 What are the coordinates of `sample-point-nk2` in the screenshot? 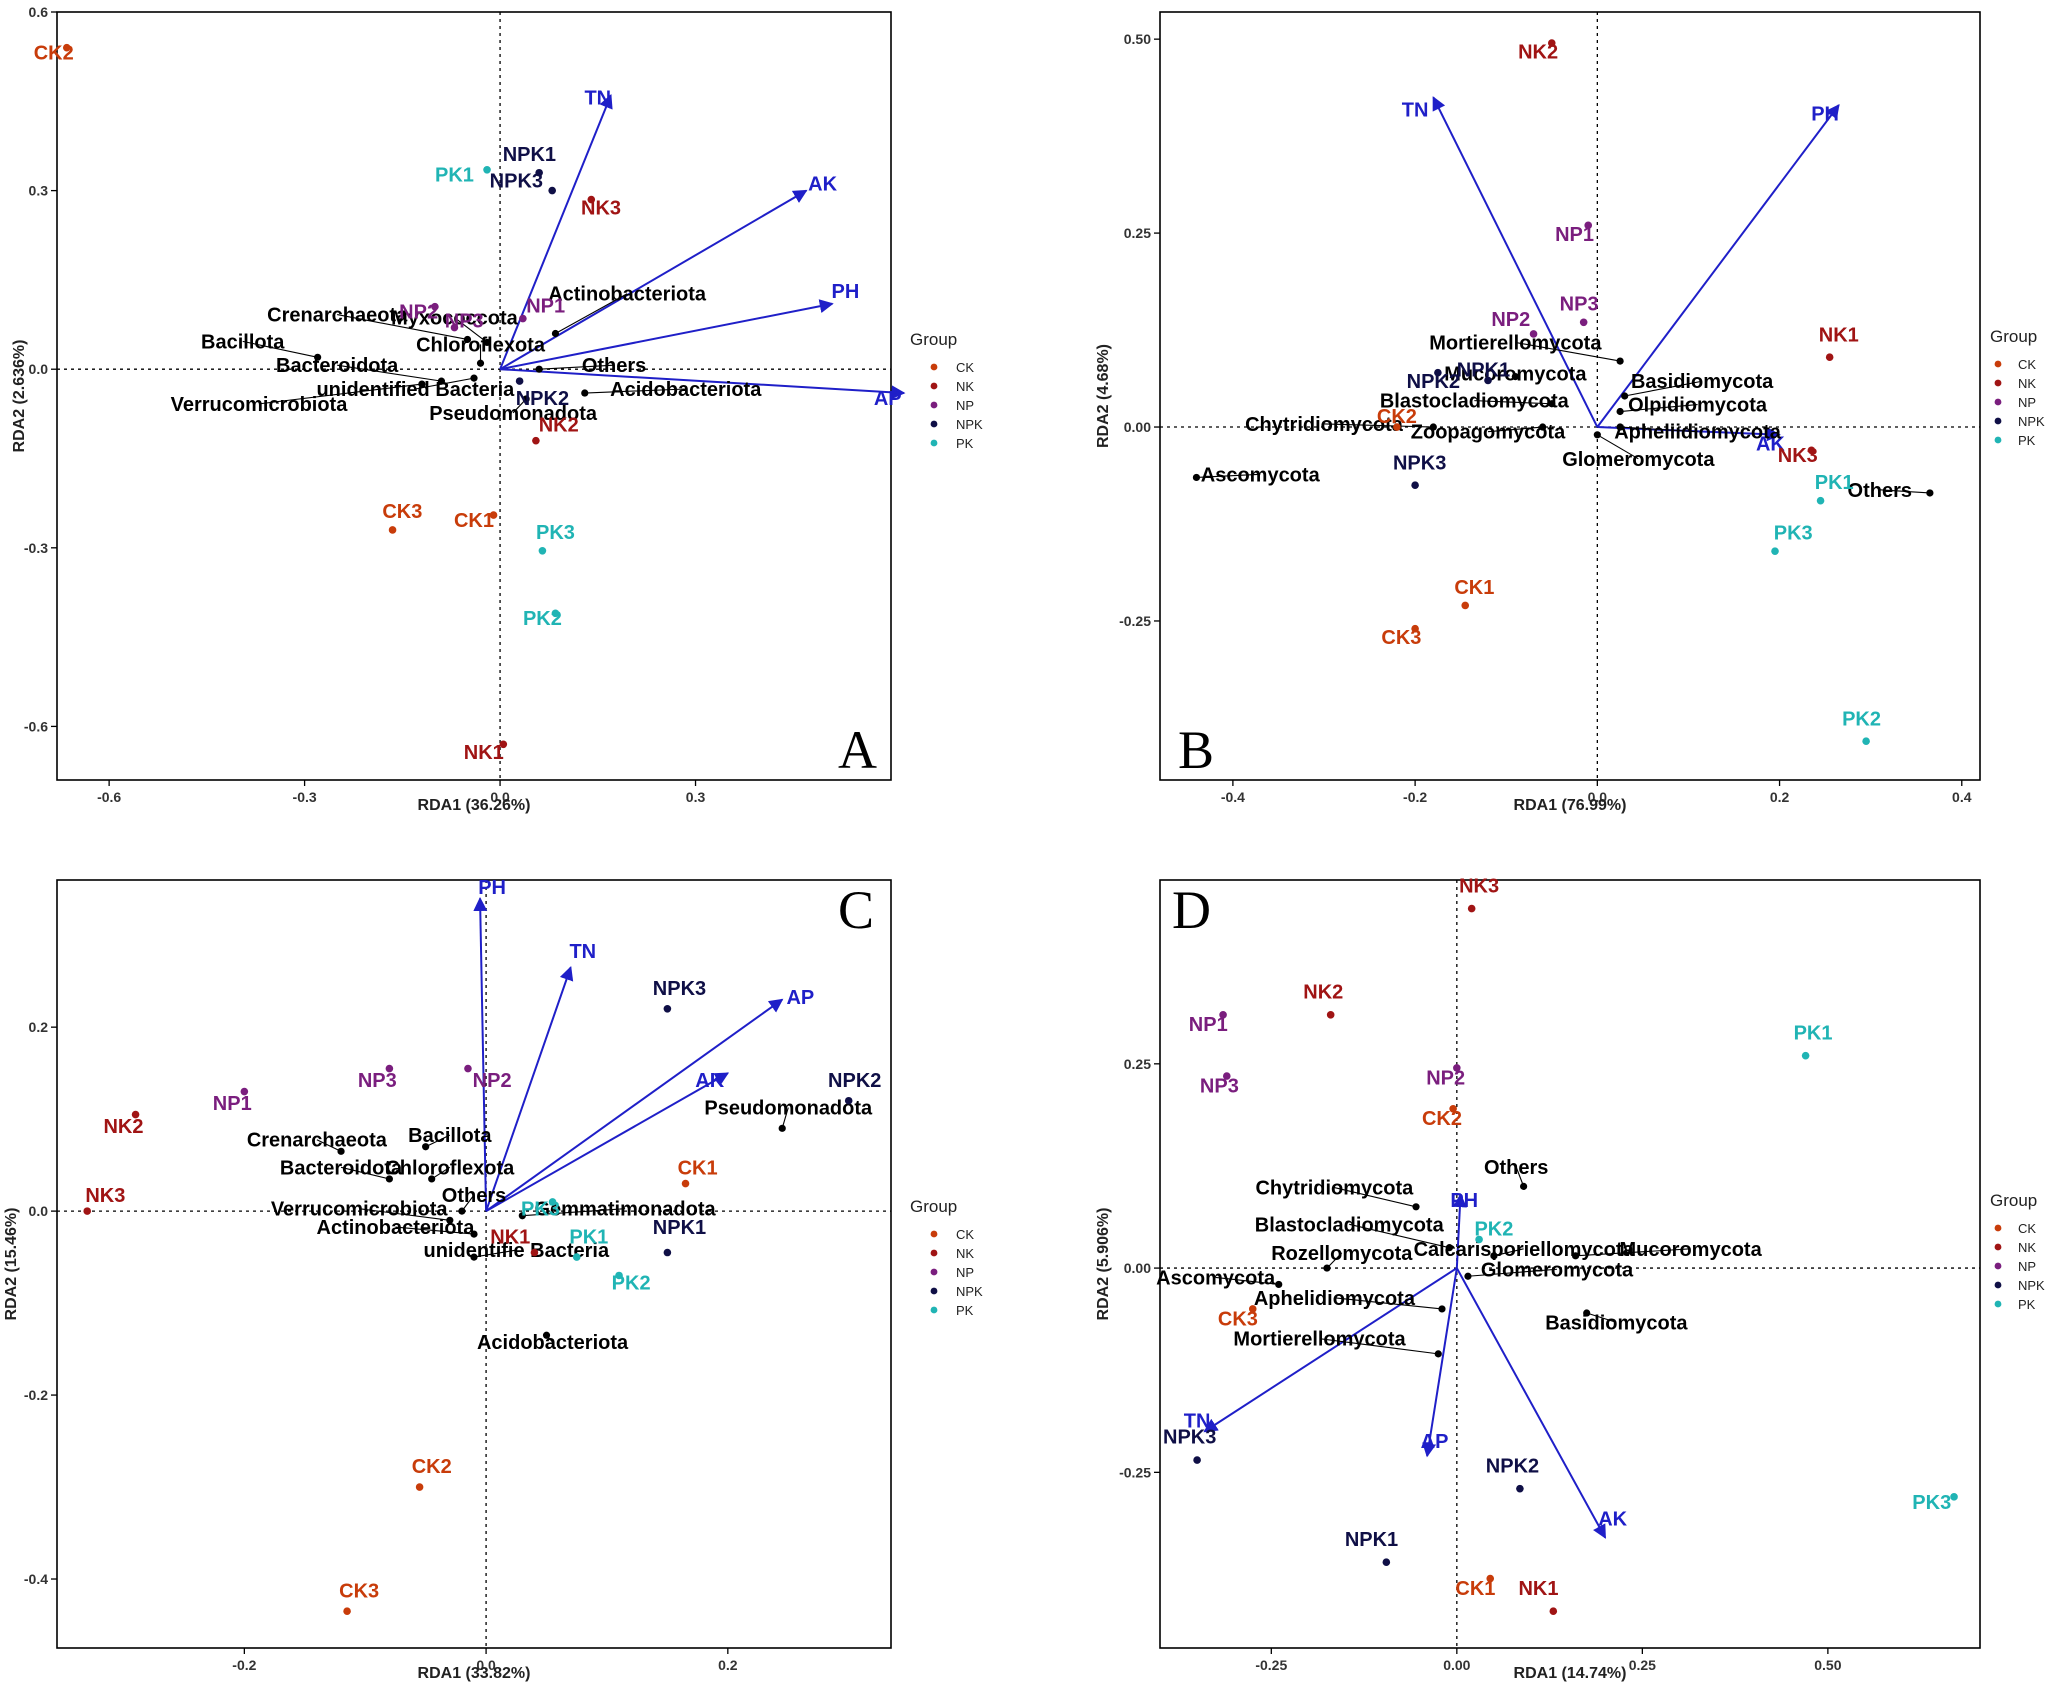 It's located at (1551, 43).